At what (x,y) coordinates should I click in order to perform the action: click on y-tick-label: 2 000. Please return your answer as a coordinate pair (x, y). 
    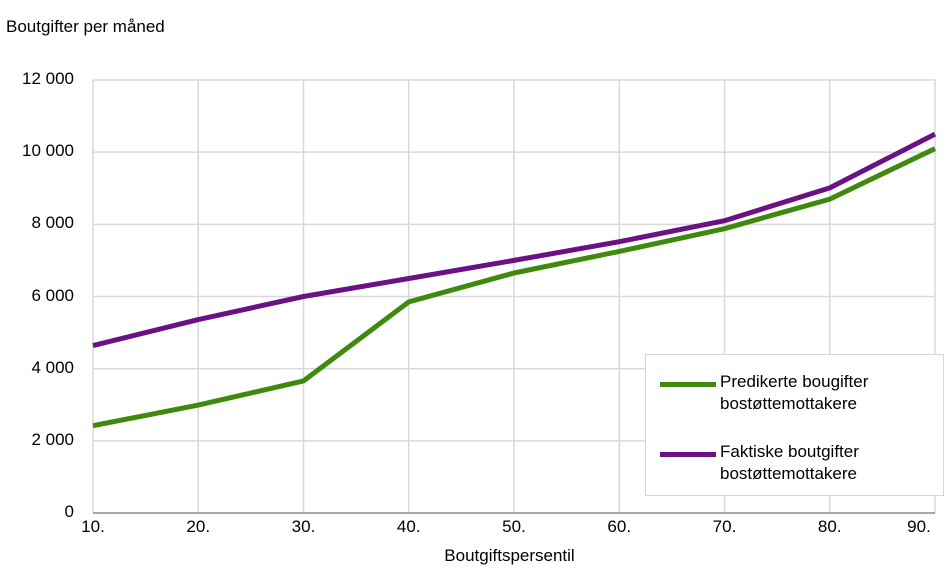
    Looking at the image, I should click on (52, 439).